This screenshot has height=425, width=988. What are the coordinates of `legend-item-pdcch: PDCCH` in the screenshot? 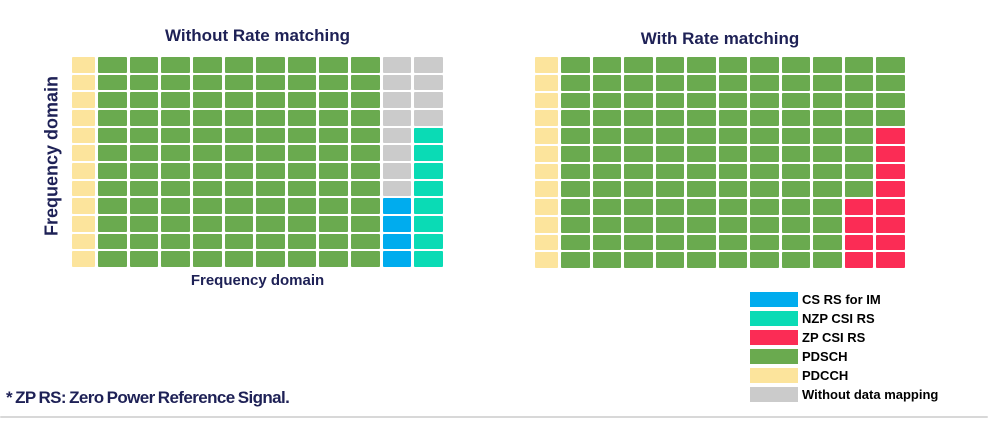 It's located at (844, 375).